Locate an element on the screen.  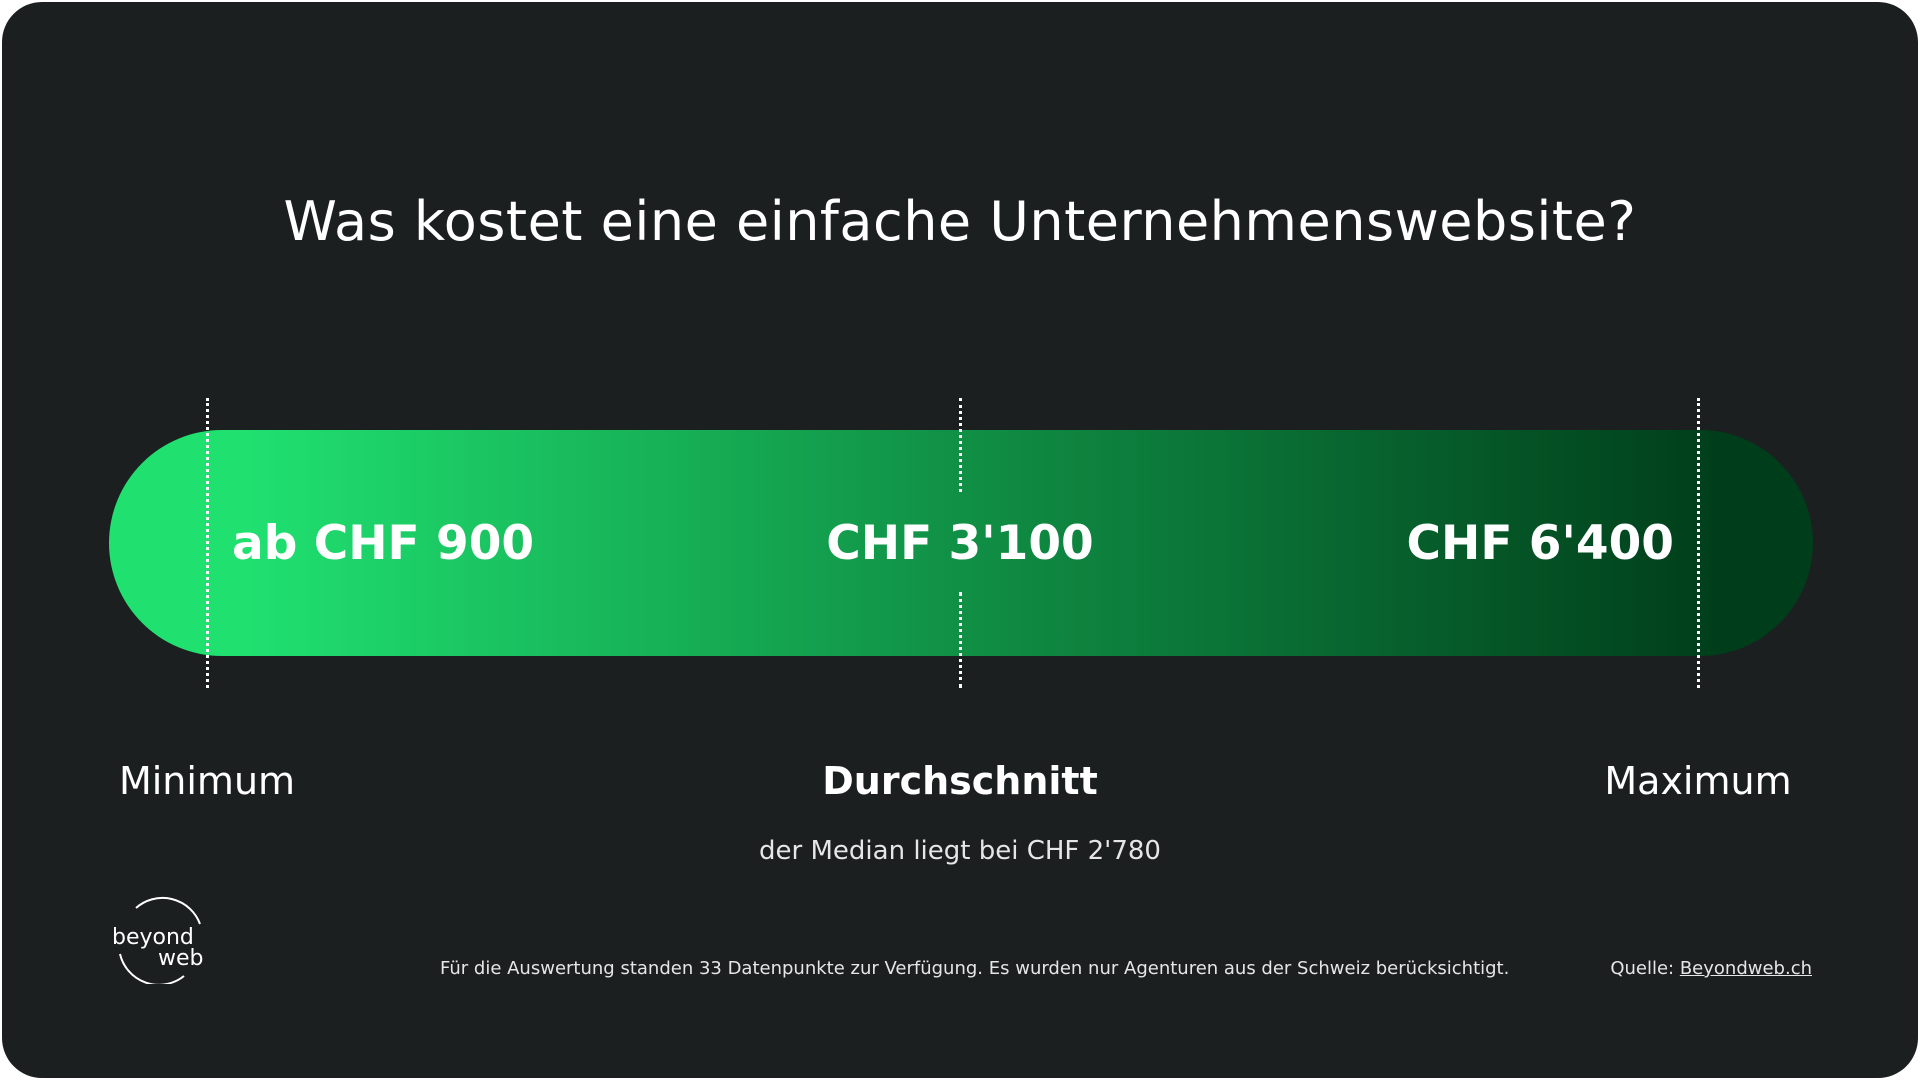
source-prefix: Quelle: is located at coordinates (1645, 968).